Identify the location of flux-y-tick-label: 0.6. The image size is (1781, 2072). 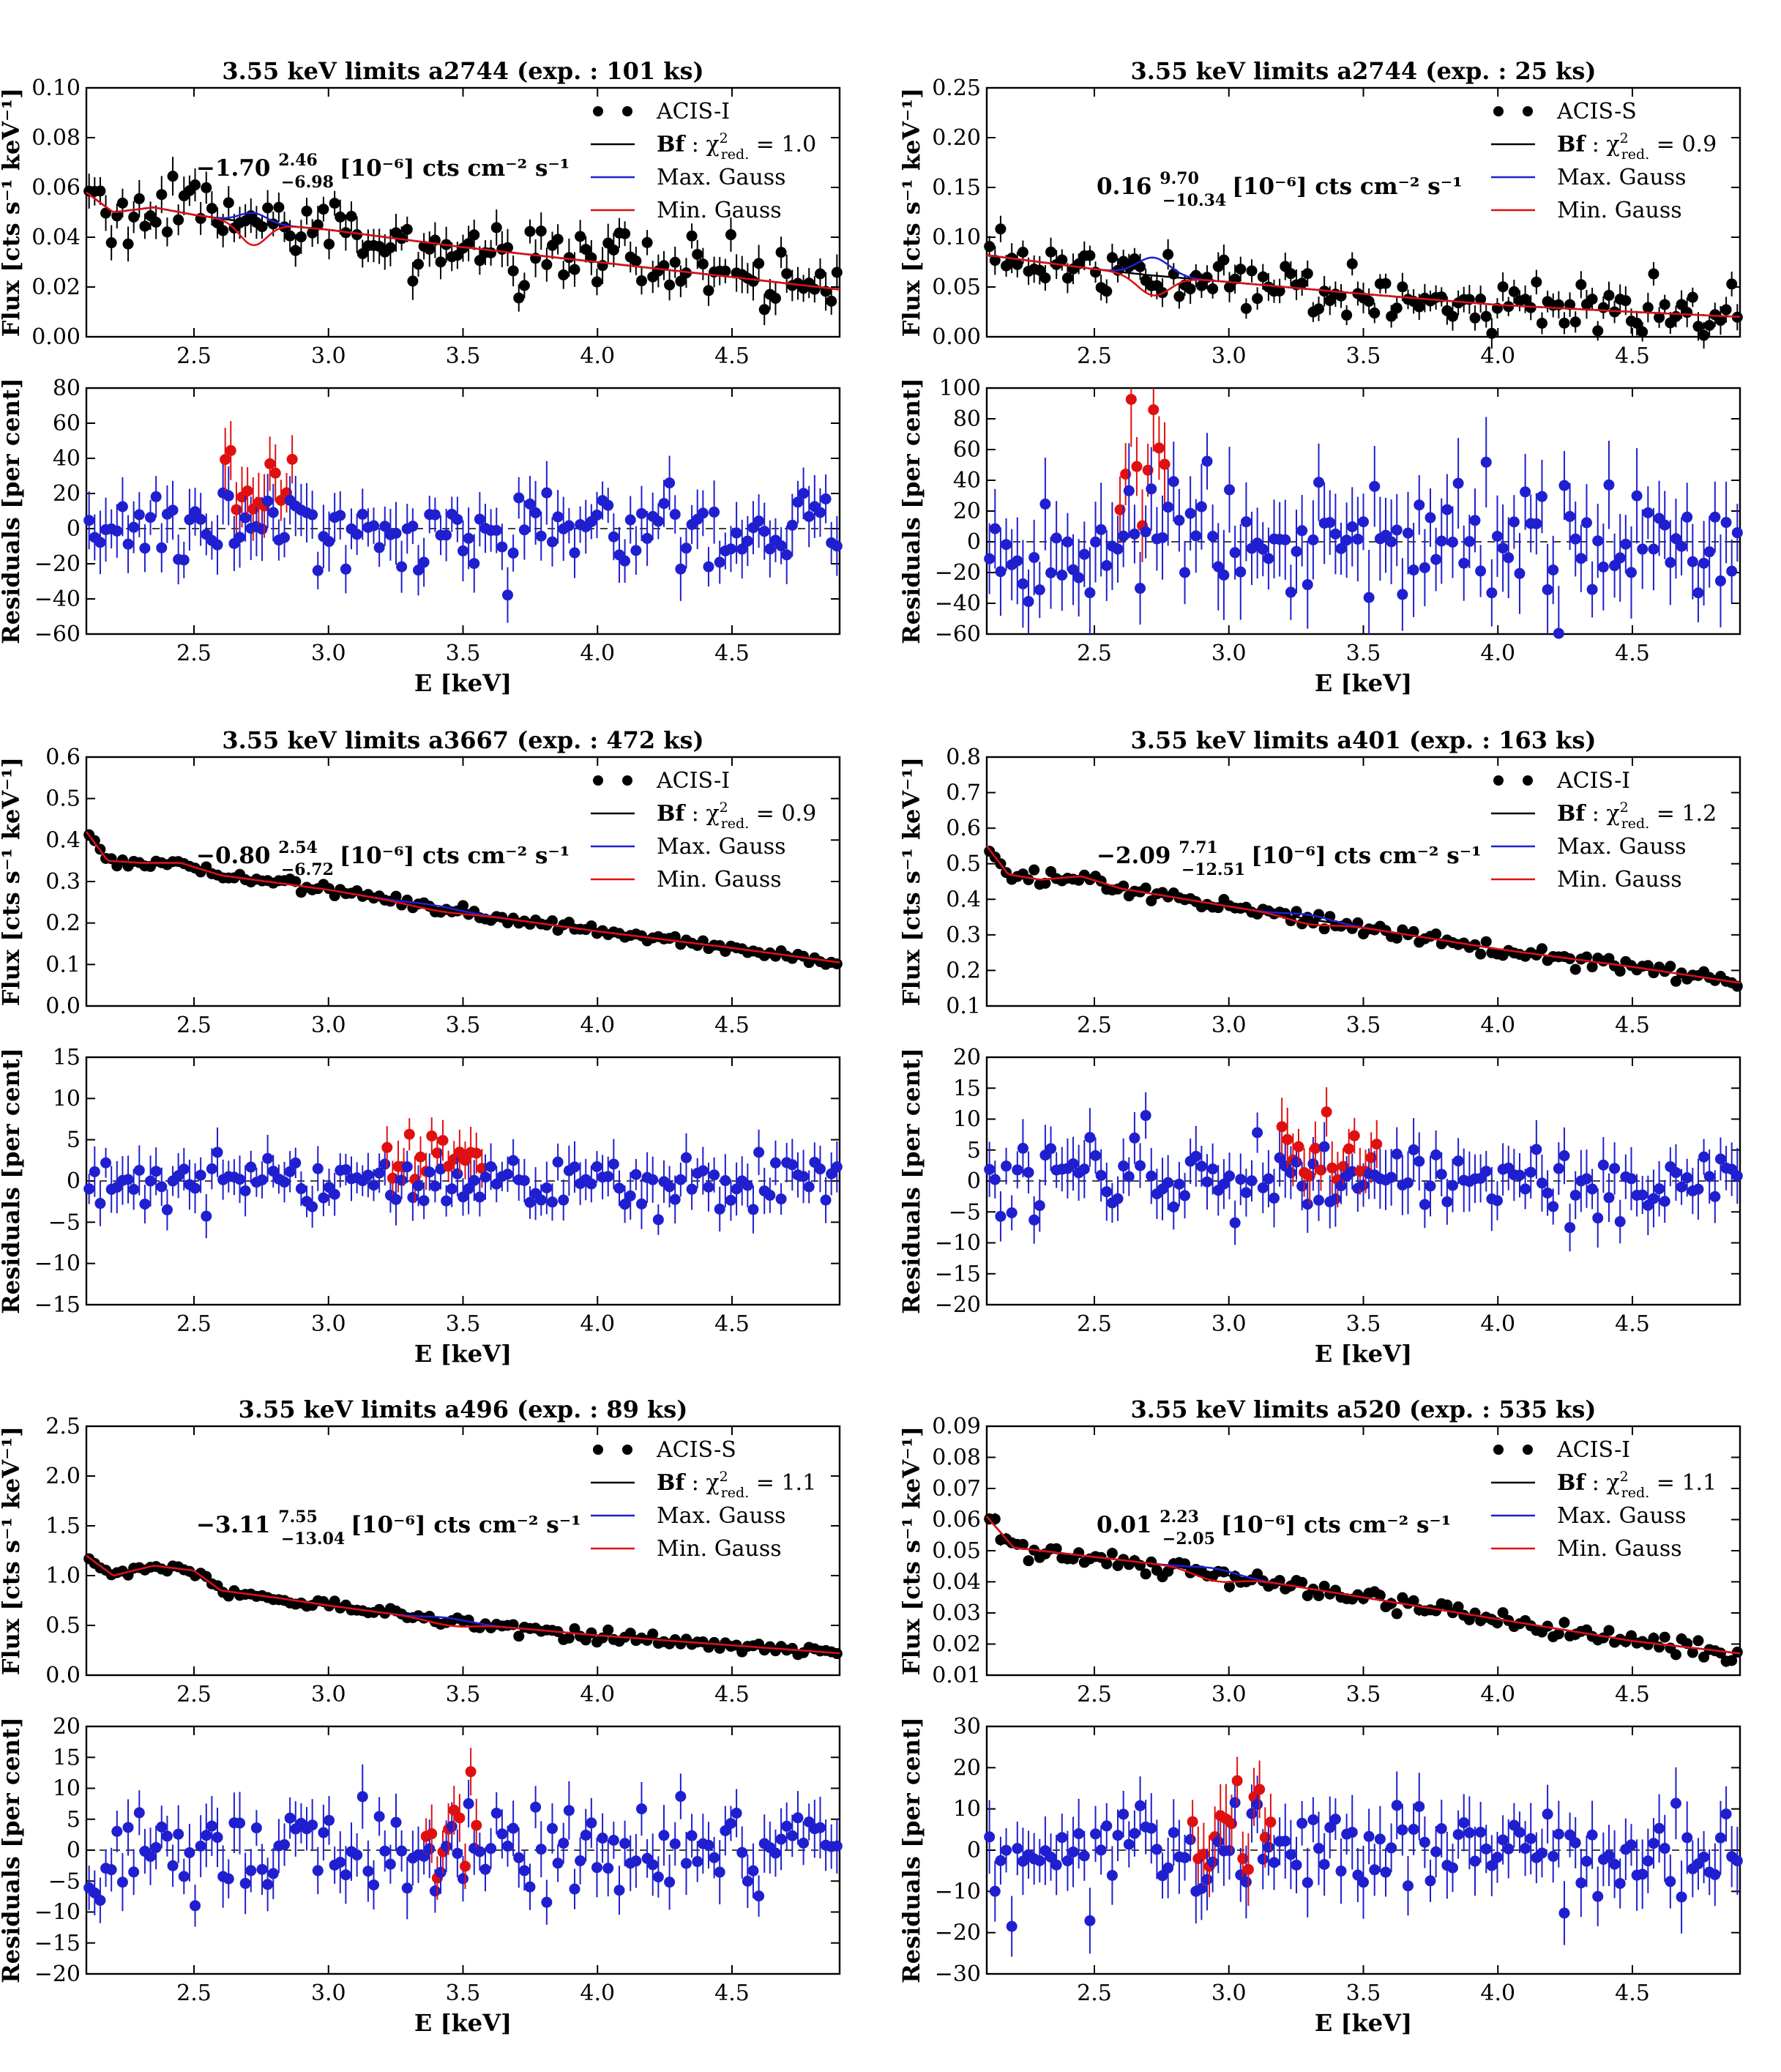
(963, 829).